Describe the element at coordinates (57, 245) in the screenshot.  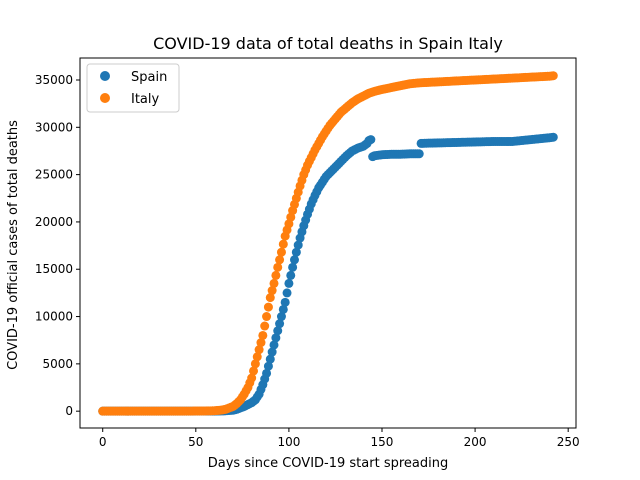
I see `y-axis: 0 5000 10000 15000 20000 25000 30000 35000` at that location.